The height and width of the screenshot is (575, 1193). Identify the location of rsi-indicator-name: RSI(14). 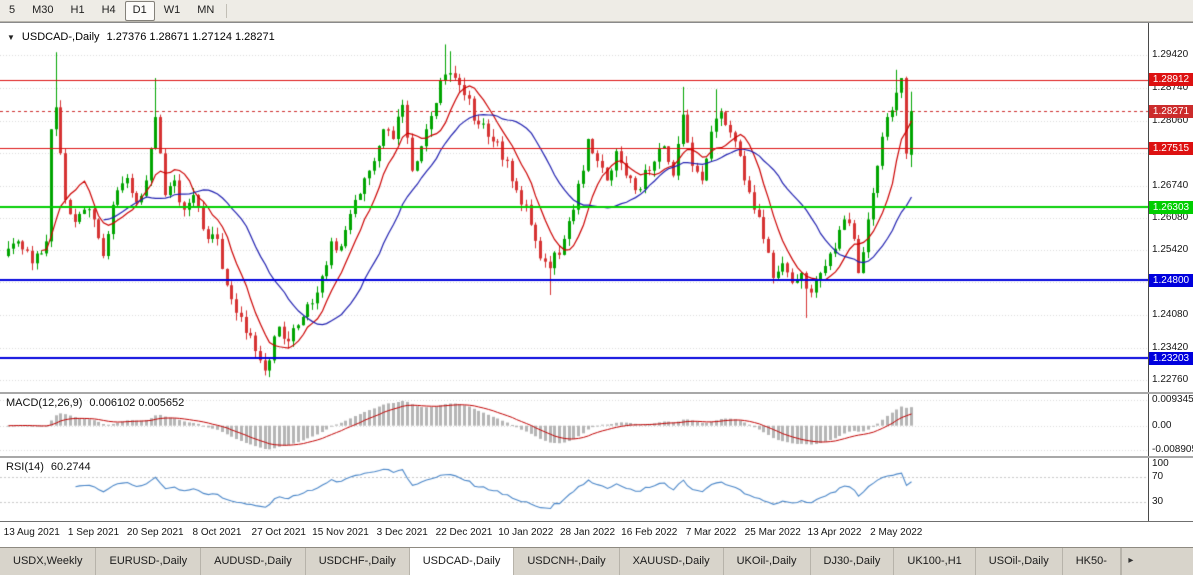
(25, 467).